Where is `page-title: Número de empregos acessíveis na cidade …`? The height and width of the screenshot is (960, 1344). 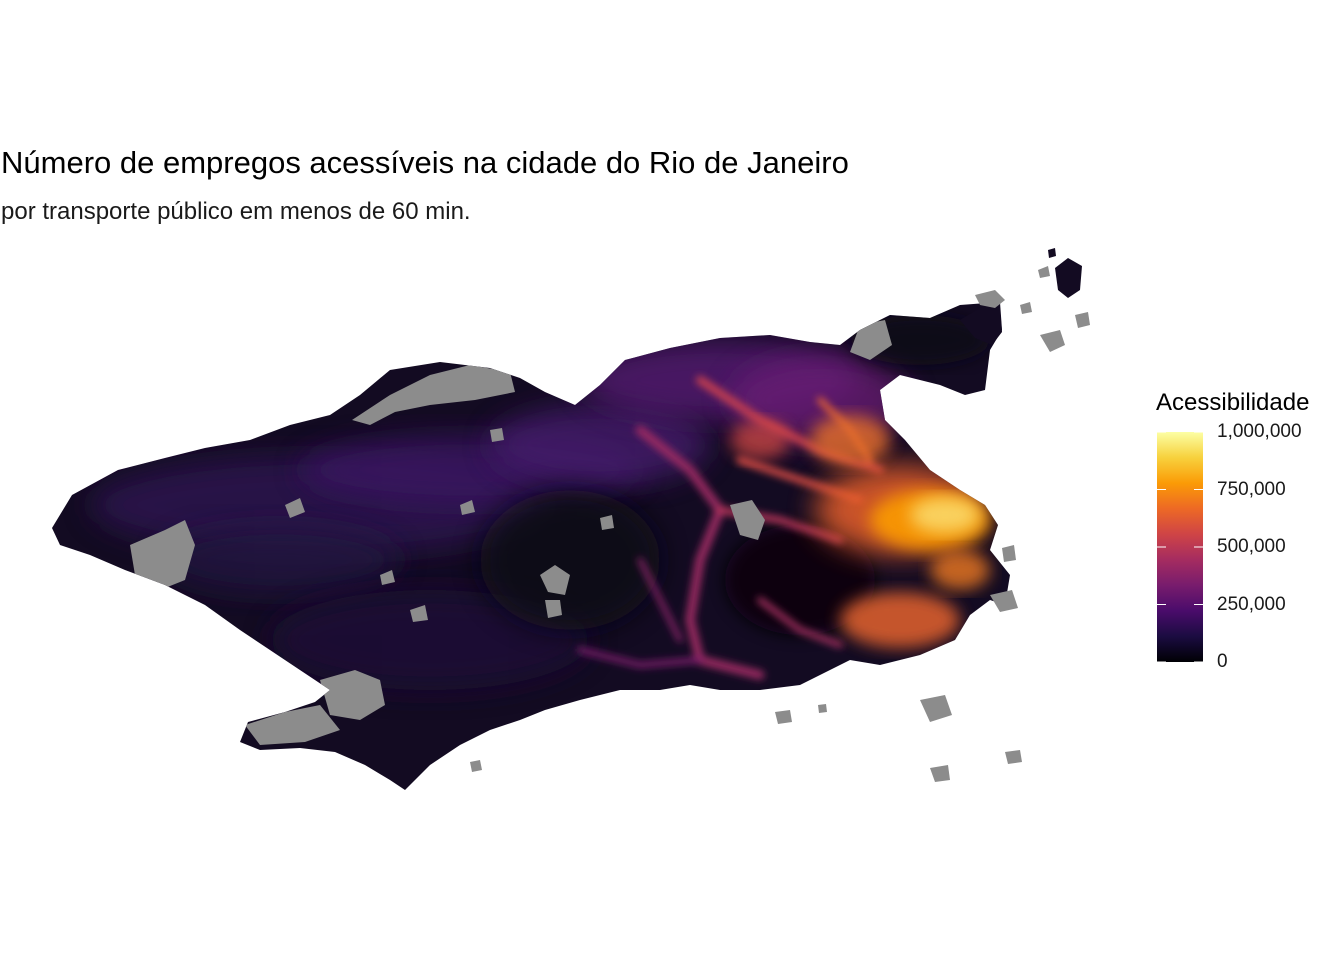 page-title: Número de empregos acessíveis na cidade … is located at coordinates (425, 162).